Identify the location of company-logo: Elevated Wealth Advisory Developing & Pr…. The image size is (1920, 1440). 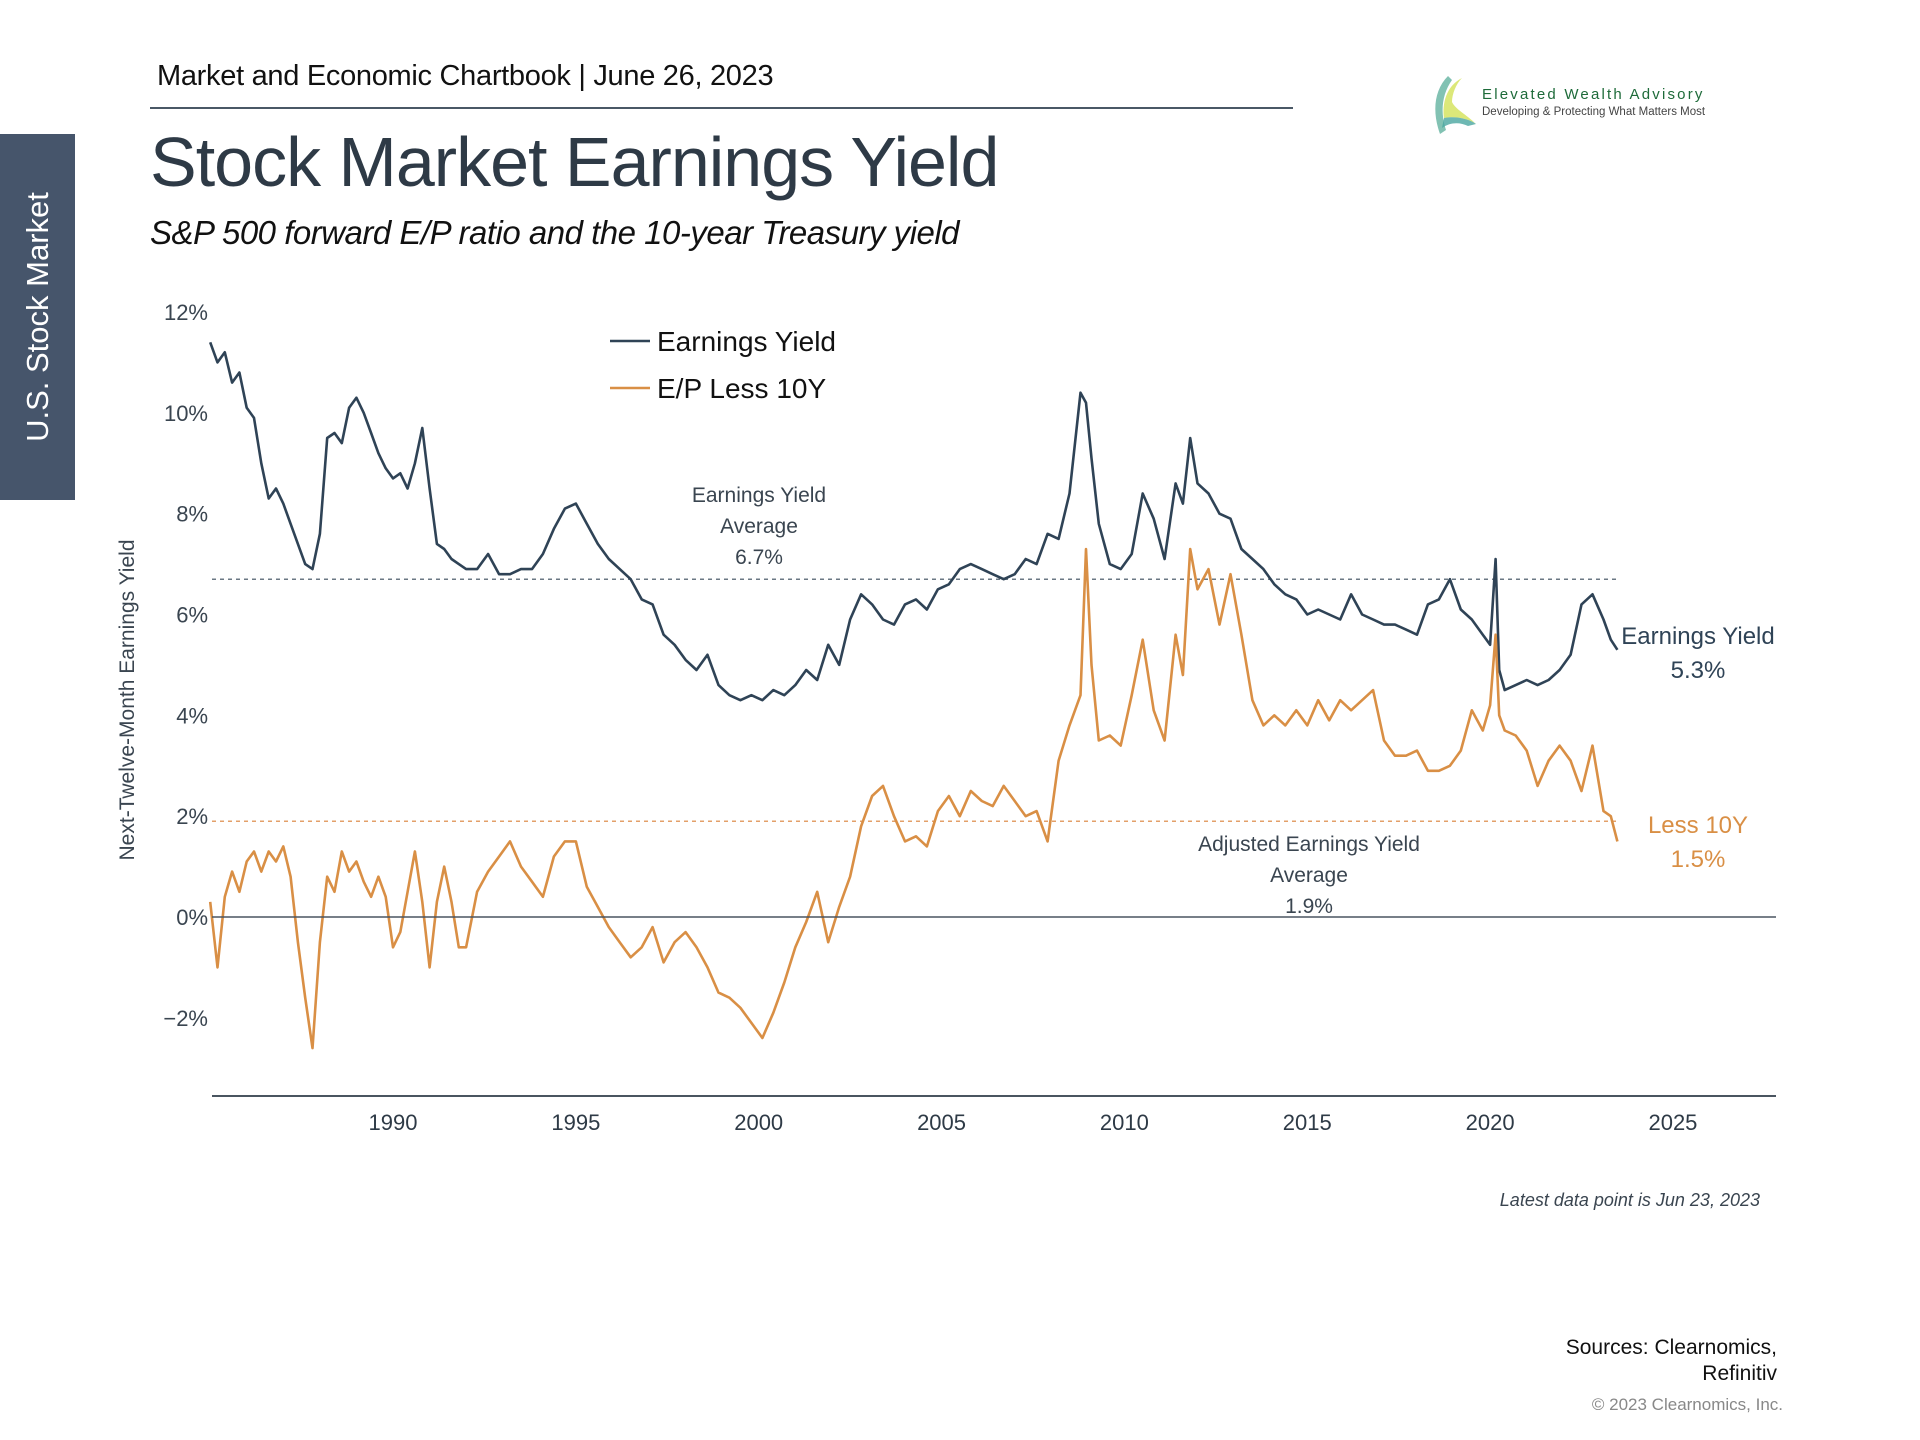
(1580, 107).